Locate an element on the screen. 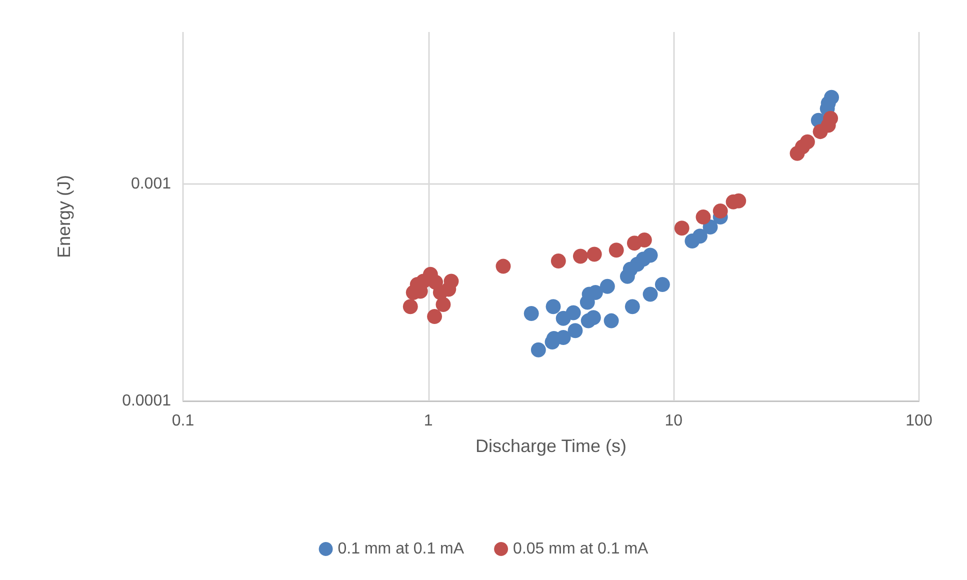 This screenshot has height=580, width=967. y-tick-label: 0.0001 is located at coordinates (147, 401).